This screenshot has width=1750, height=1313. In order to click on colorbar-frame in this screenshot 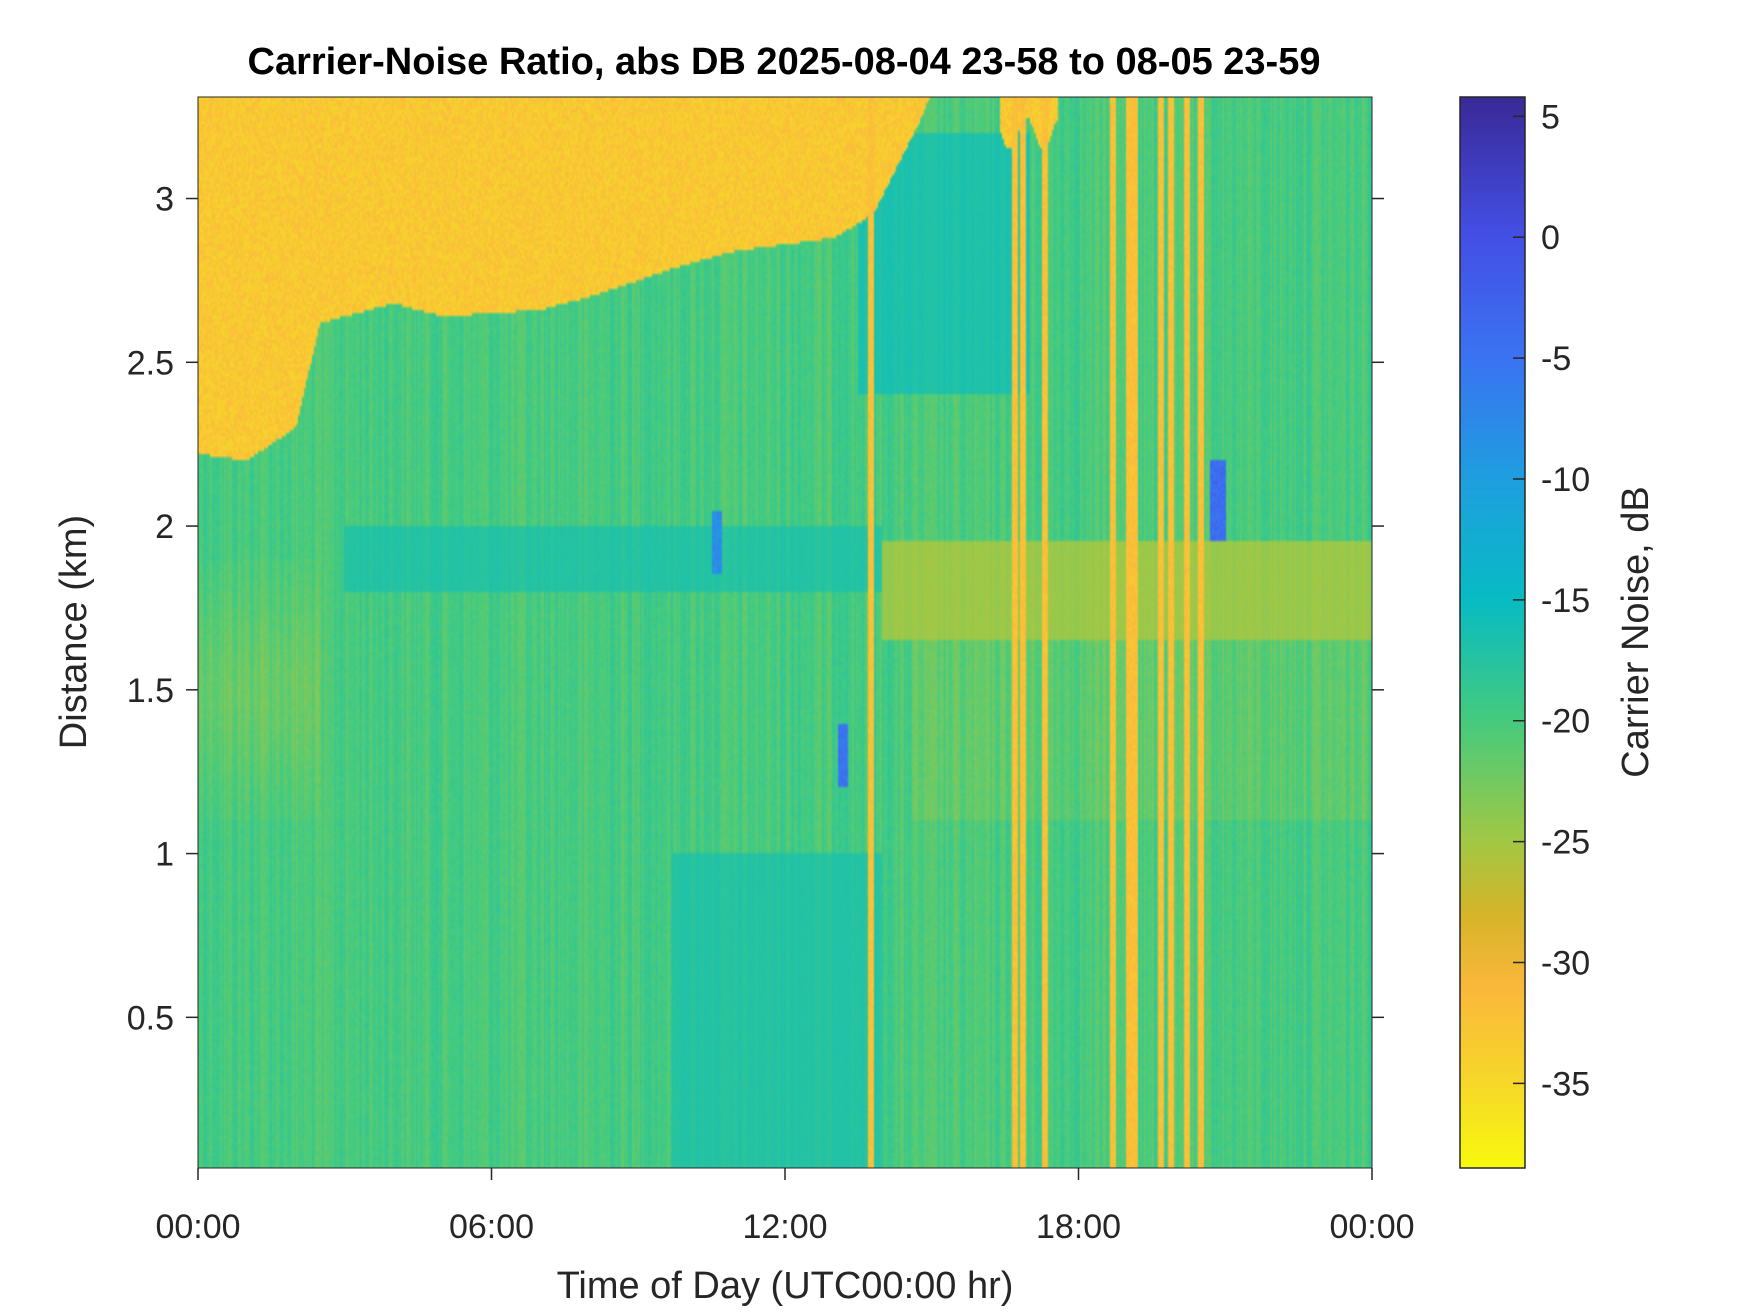, I will do `click(1492, 632)`.